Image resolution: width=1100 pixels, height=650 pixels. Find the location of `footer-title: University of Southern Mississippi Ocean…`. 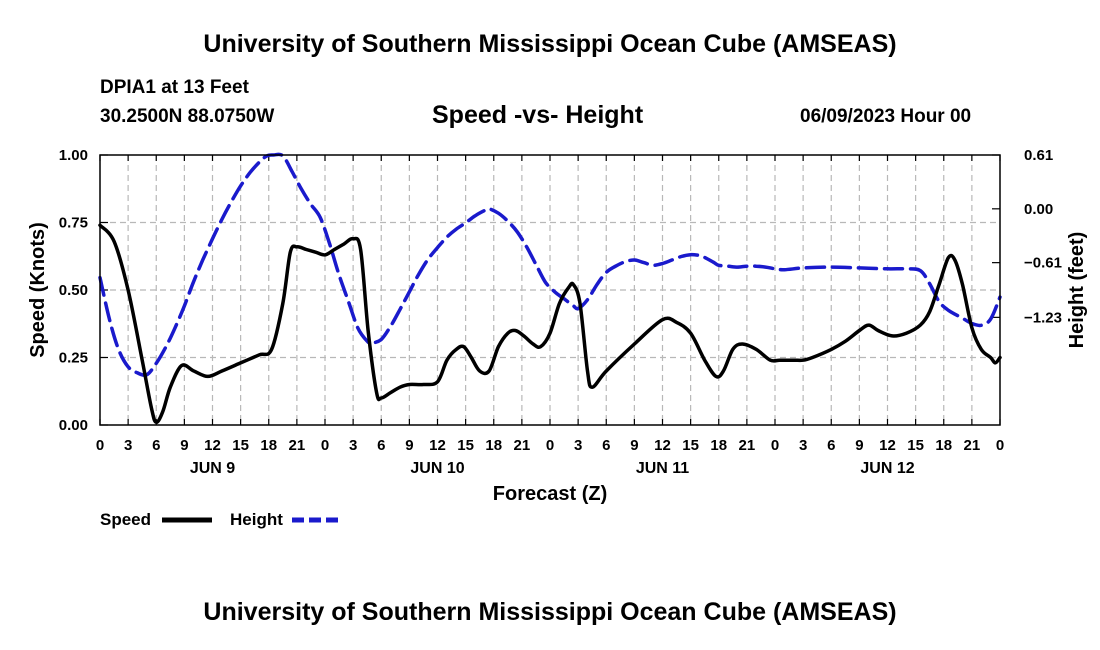

footer-title: University of Southern Mississippi Ocean… is located at coordinates (550, 612).